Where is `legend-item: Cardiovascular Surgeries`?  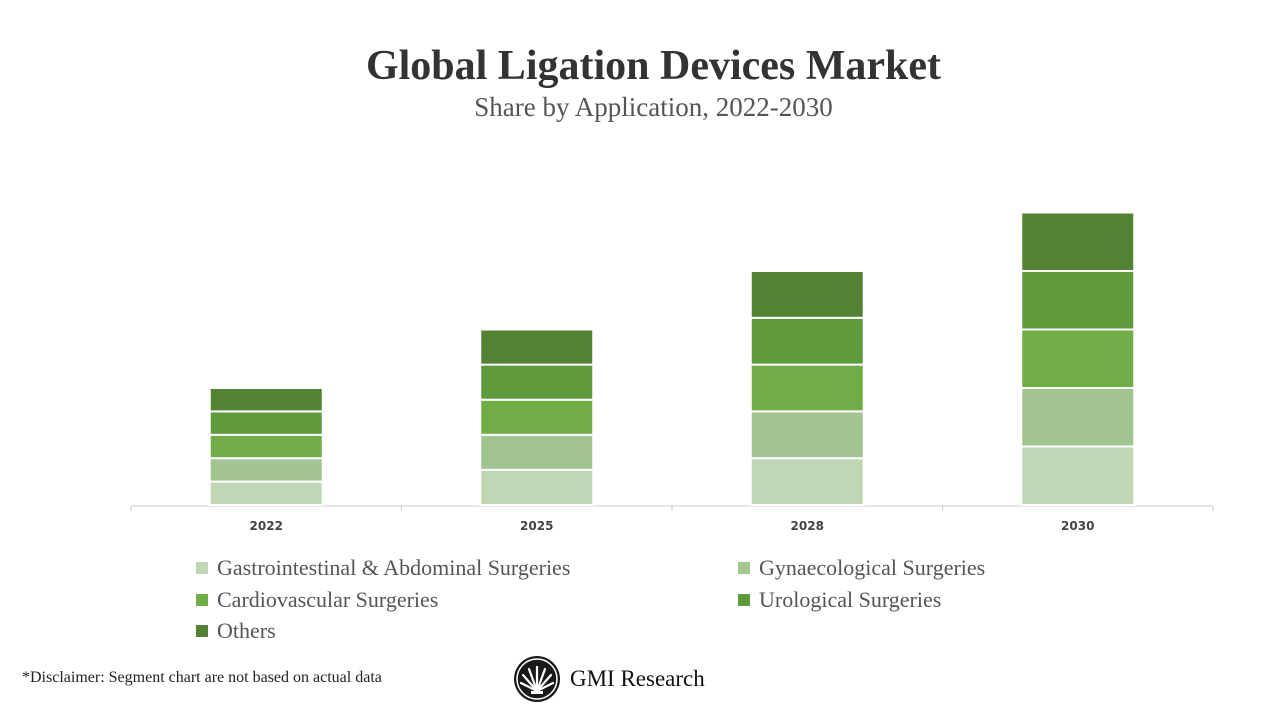
legend-item: Cardiovascular Surgeries is located at coordinates (317, 600).